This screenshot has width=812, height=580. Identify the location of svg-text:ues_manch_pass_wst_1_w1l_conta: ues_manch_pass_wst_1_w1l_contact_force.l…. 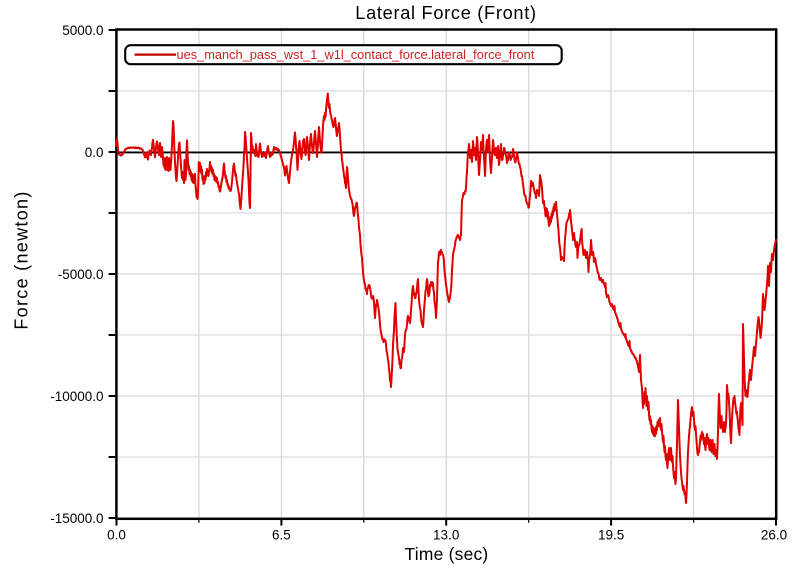
(356, 54).